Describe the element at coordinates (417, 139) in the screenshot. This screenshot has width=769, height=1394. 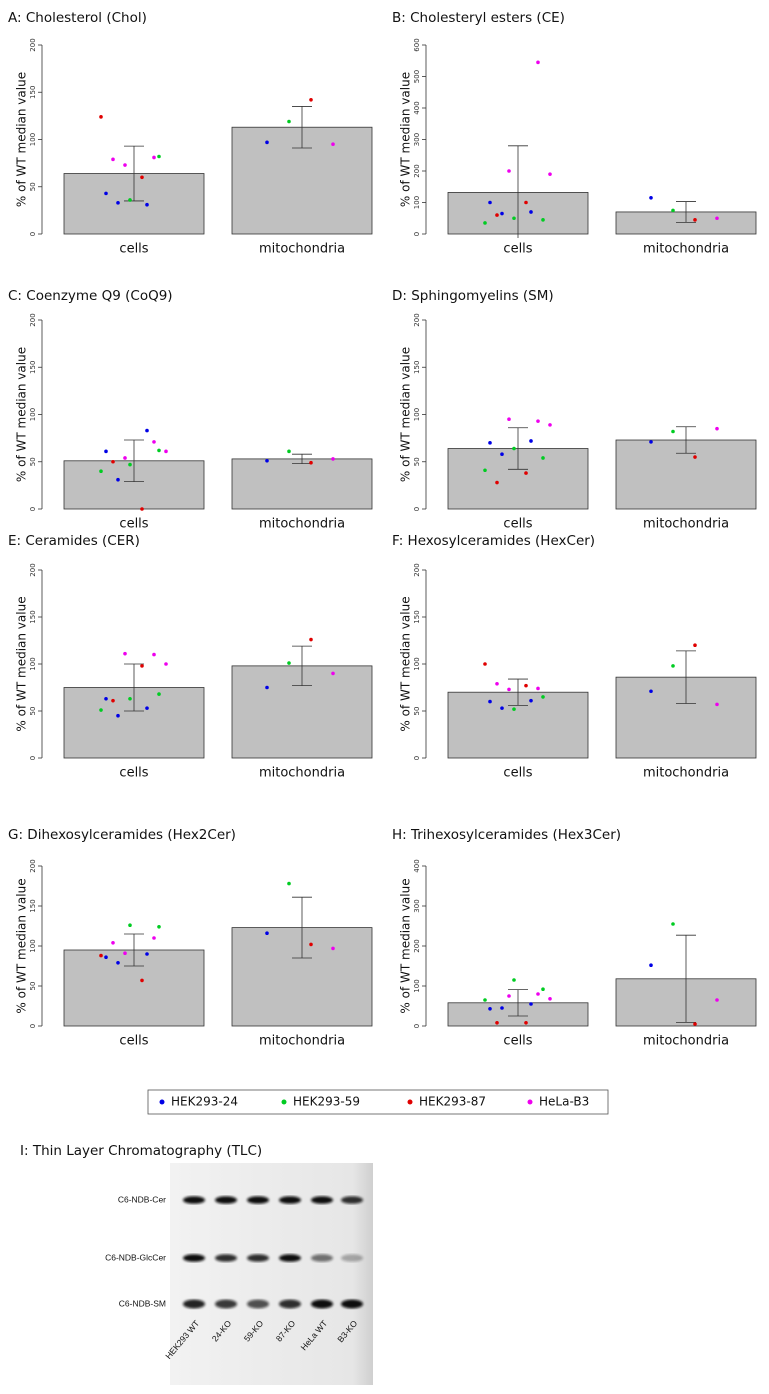
I see `y-tick-label: 300` at that location.